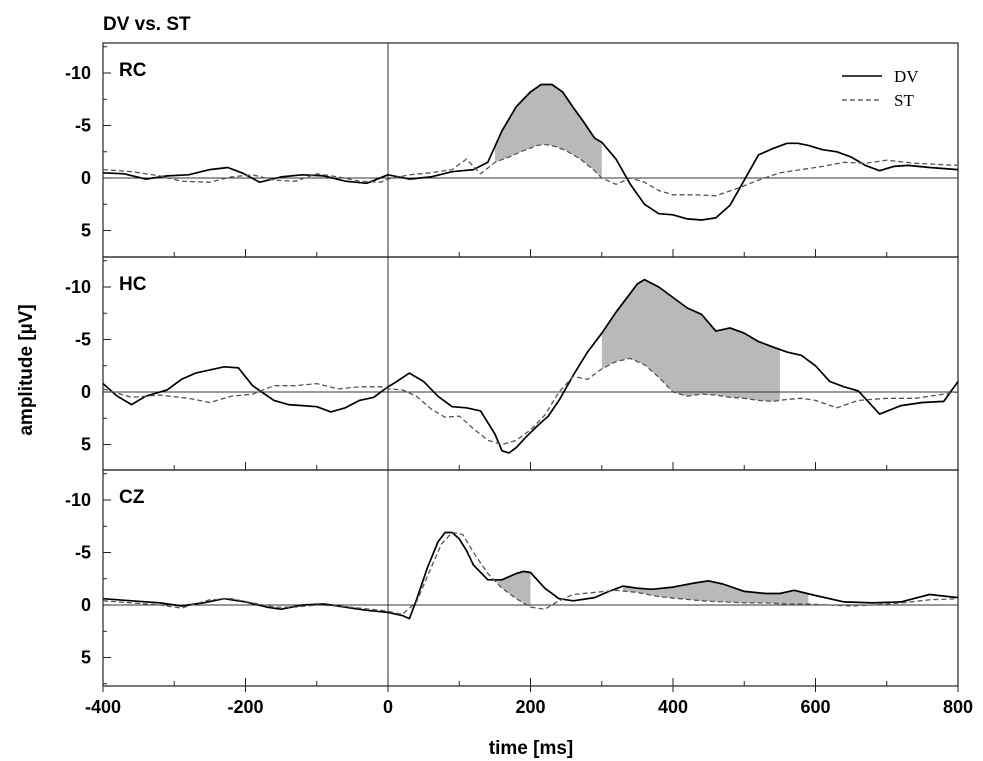 The image size is (983, 761). I want to click on legend-st-label: ST, so click(904, 100).